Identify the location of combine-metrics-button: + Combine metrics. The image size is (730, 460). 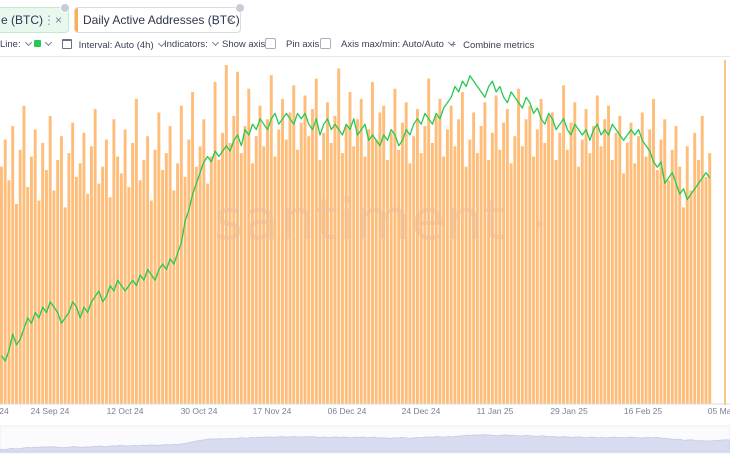
(492, 45).